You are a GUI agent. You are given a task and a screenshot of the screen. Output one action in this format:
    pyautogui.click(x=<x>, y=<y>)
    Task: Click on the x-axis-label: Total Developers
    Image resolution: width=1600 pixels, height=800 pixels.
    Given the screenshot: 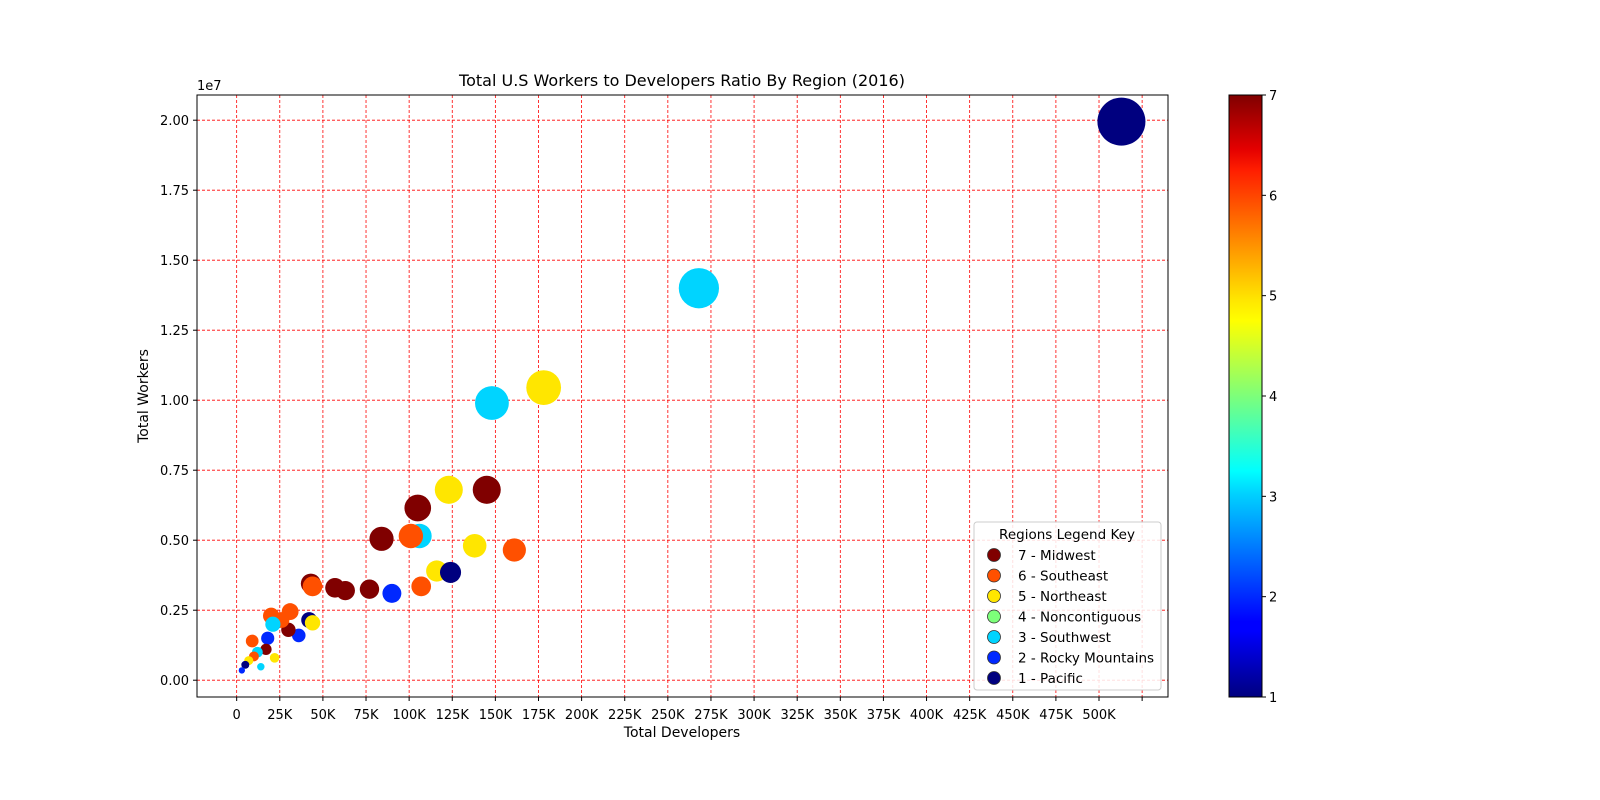 What is the action you would take?
    pyautogui.click(x=681, y=733)
    